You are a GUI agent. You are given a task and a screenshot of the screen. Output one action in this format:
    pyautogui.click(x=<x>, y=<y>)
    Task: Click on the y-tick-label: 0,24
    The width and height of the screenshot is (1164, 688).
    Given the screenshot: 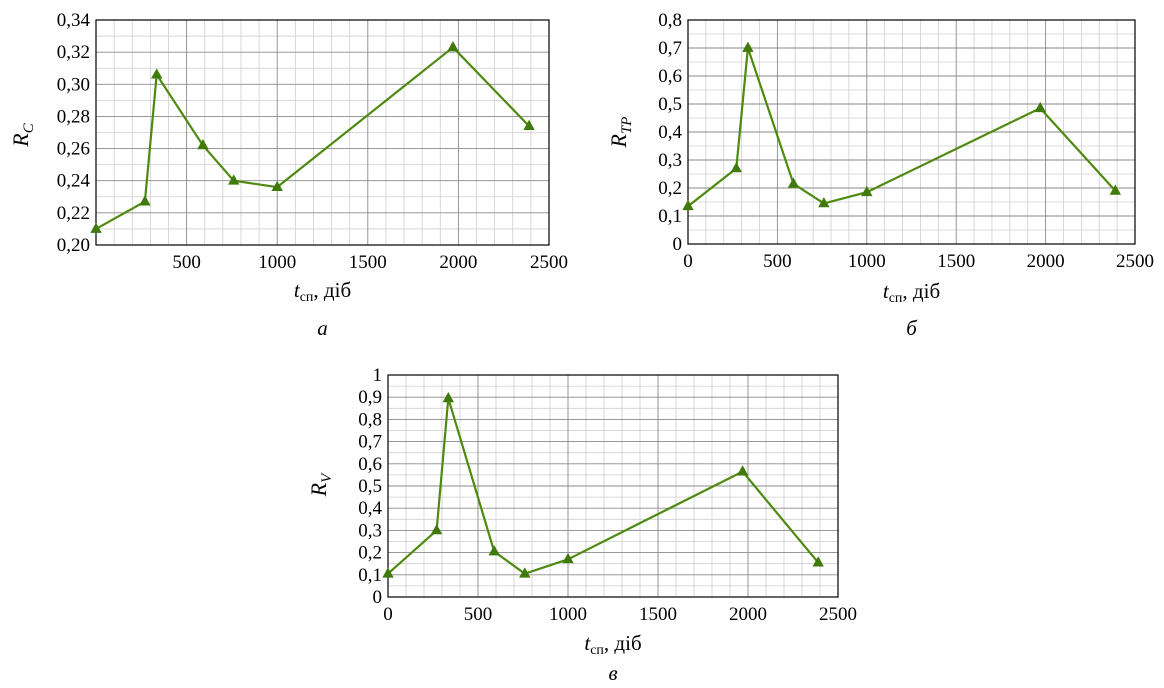 What is the action you would take?
    pyautogui.click(x=74, y=181)
    